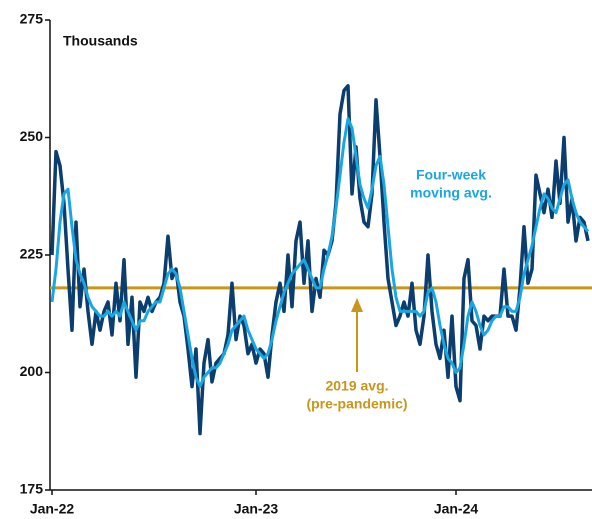 This screenshot has width=592, height=519. I want to click on x-tick-label: Jan-23, so click(256, 509).